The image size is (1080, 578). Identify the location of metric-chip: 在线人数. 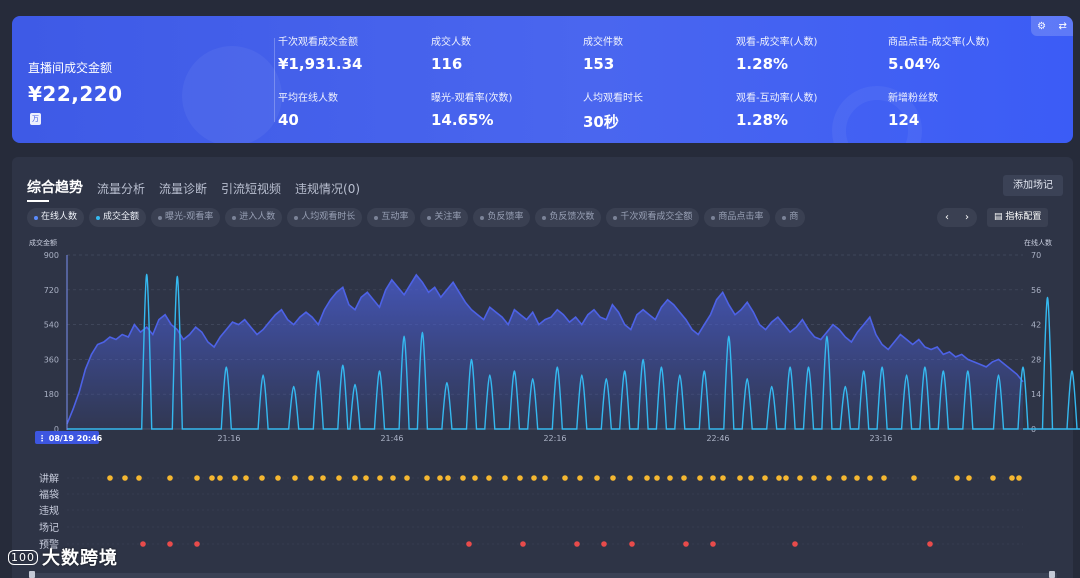
(56, 217).